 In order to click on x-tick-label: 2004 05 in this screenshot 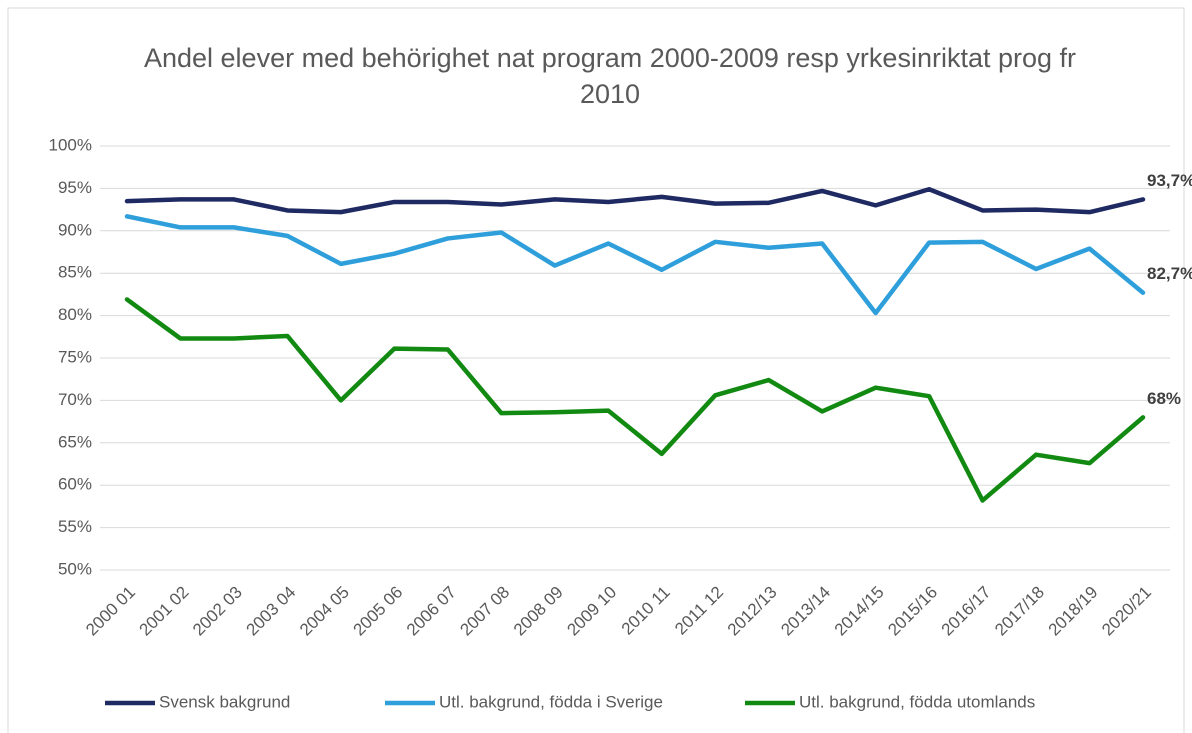, I will do `click(324, 611)`.